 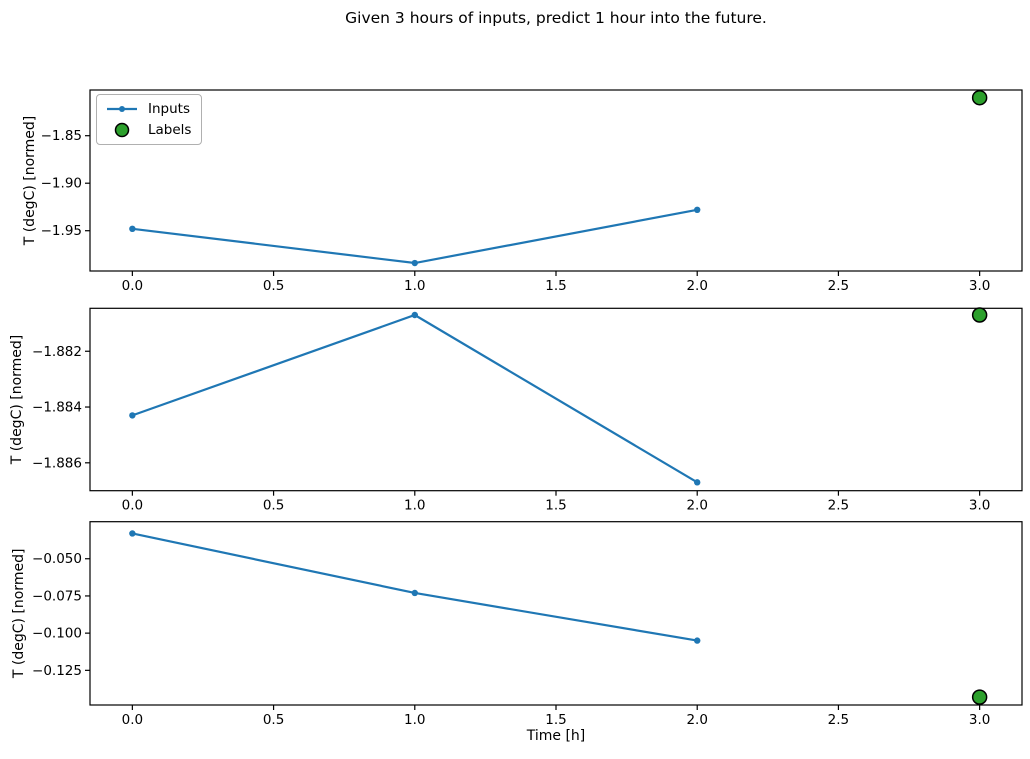 I want to click on y-tick-label: −0.125, so click(x=57, y=671).